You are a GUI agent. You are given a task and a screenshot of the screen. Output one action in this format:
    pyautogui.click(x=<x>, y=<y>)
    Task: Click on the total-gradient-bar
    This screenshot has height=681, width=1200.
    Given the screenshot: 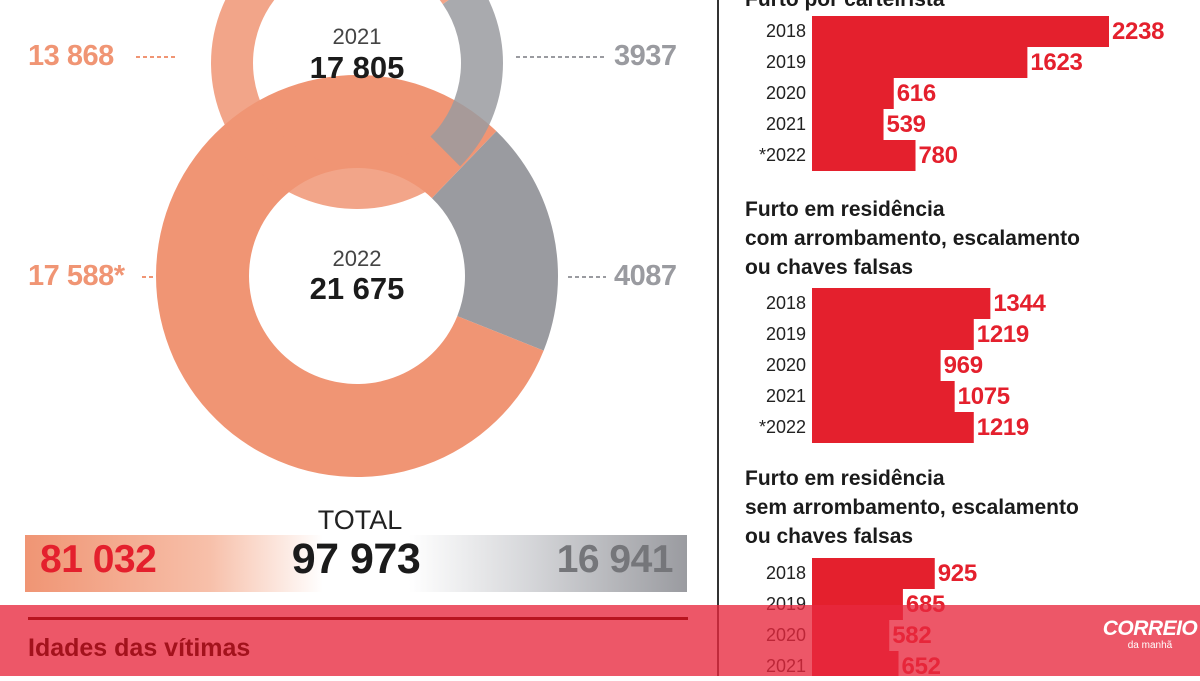 What is the action you would take?
    pyautogui.click(x=356, y=563)
    